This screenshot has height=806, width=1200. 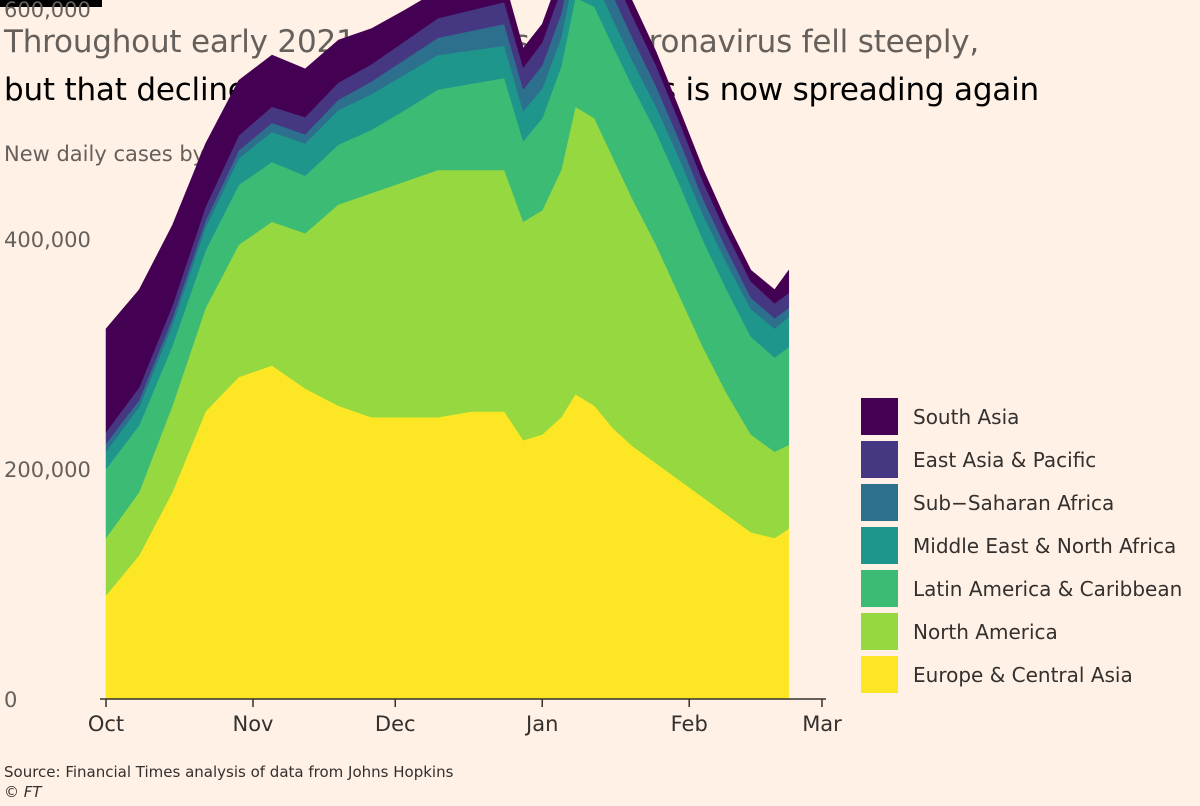 I want to click on legend-item-europe-central-asia: Europe & Central Asia, so click(x=1028, y=677).